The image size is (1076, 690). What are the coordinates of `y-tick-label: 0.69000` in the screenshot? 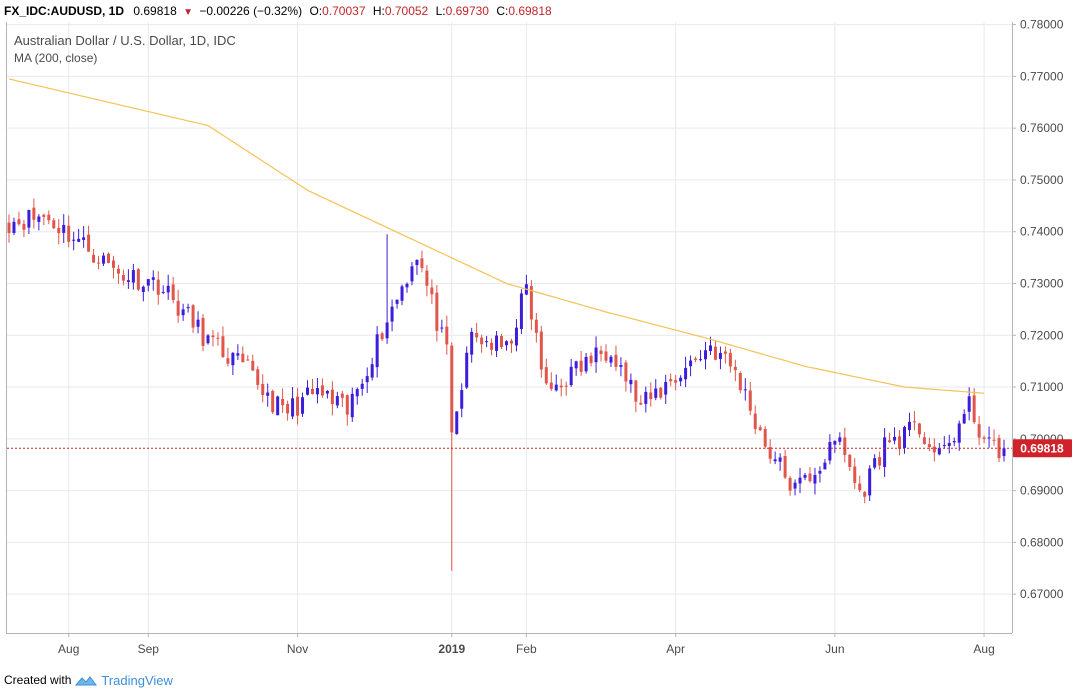 It's located at (1042, 491).